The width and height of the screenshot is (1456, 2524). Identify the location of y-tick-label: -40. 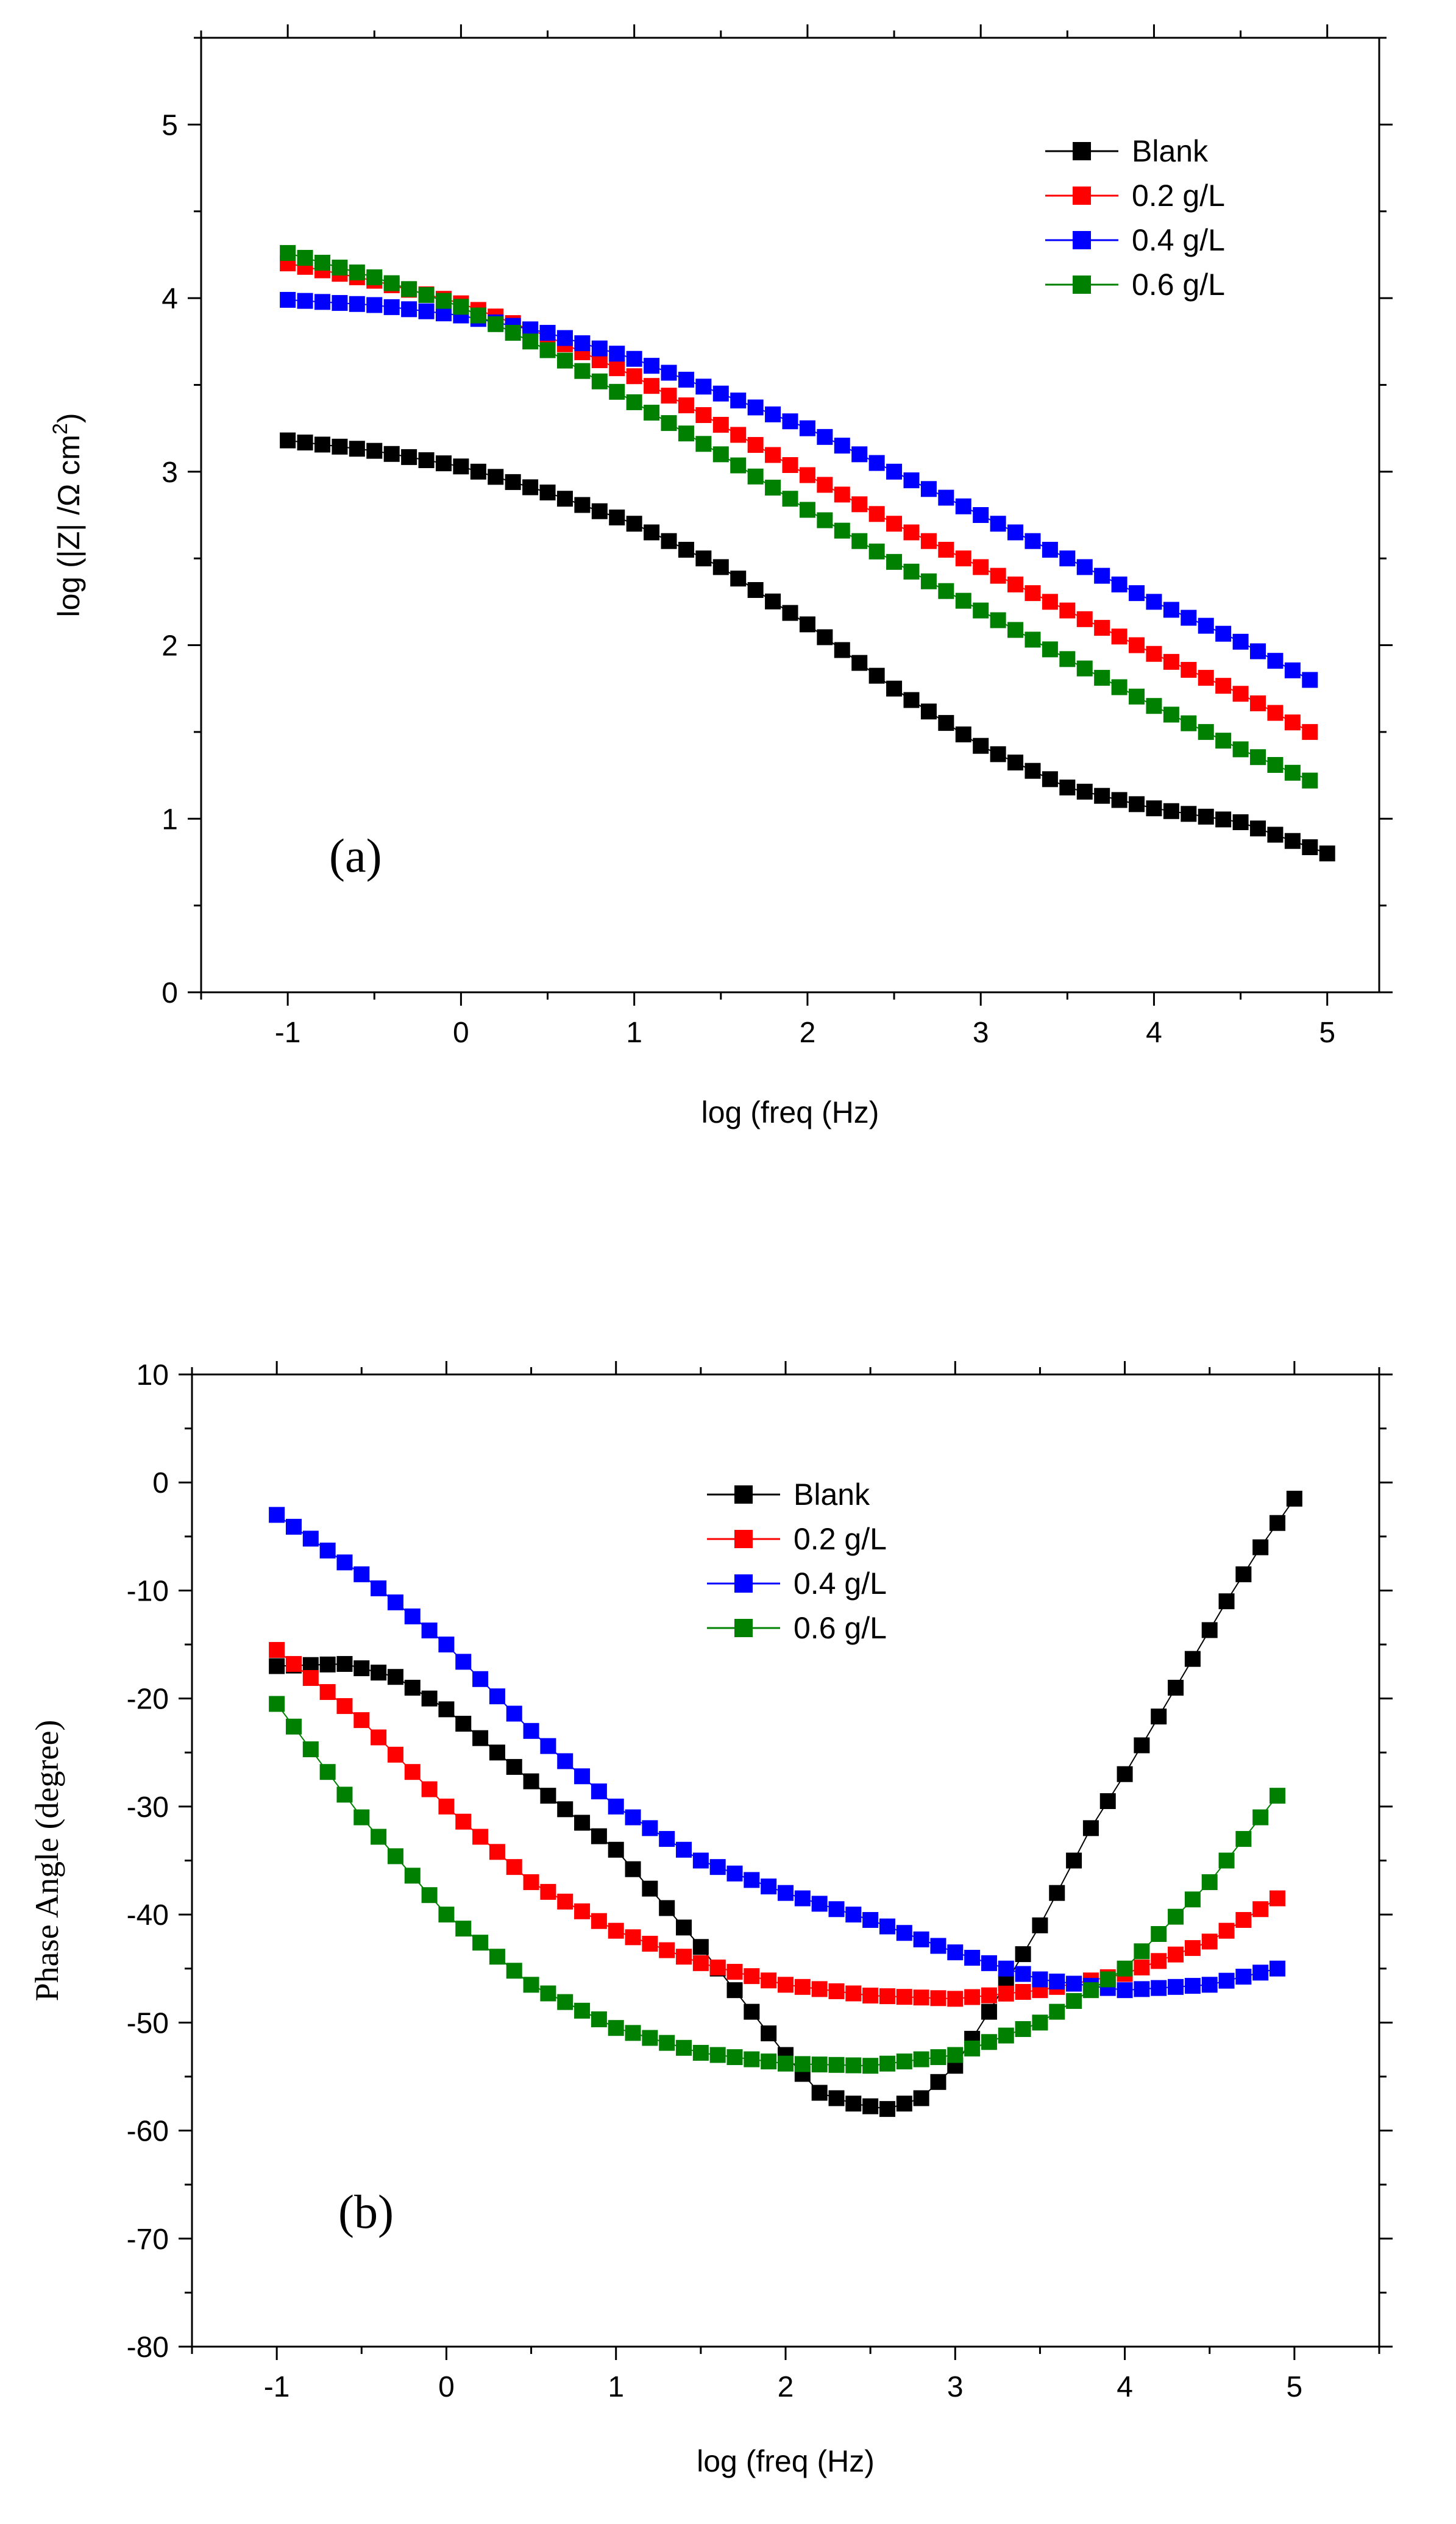
(148, 1915).